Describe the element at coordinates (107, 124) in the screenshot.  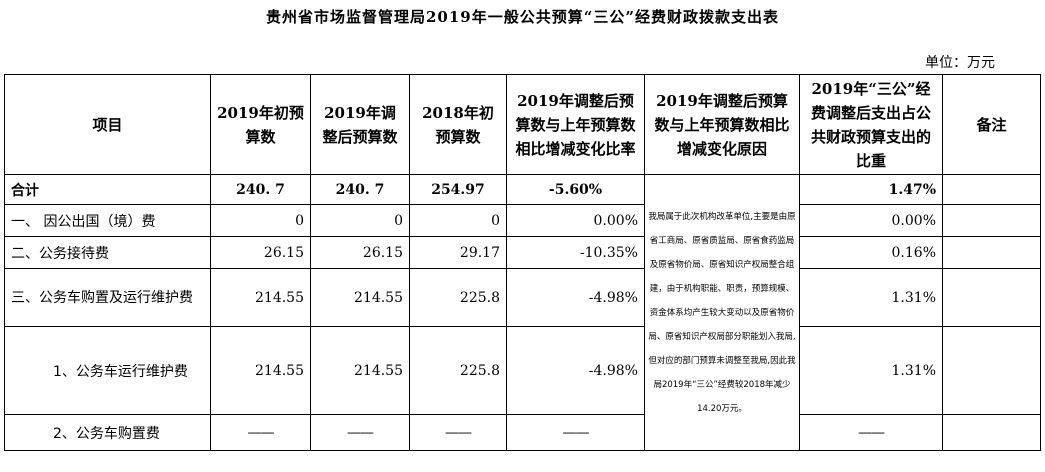
I see `header-item: 项目` at that location.